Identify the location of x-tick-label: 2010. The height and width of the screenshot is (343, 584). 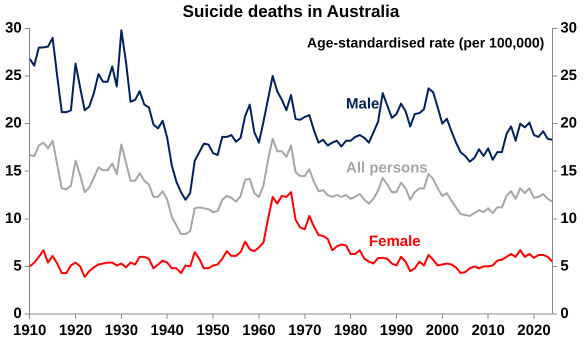
(488, 331).